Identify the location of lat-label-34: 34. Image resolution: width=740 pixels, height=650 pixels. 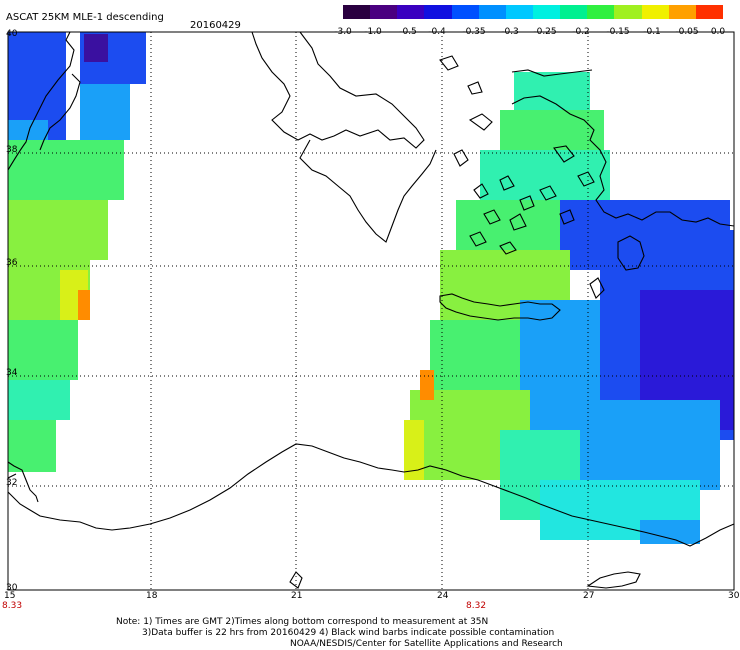
(12, 373).